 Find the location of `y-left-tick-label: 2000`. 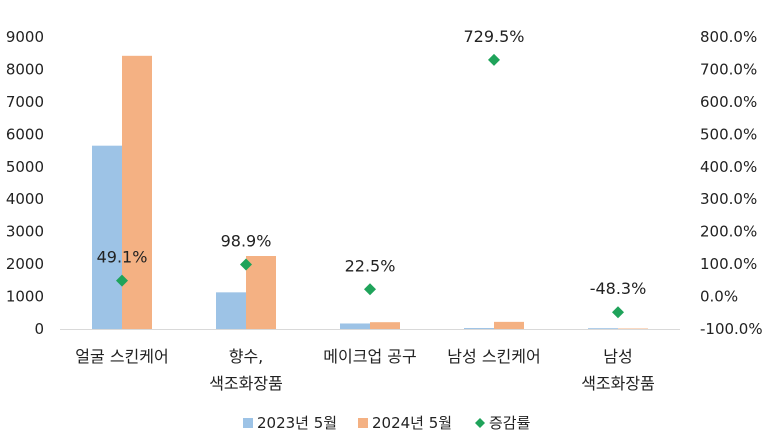

y-left-tick-label: 2000 is located at coordinates (25, 264).